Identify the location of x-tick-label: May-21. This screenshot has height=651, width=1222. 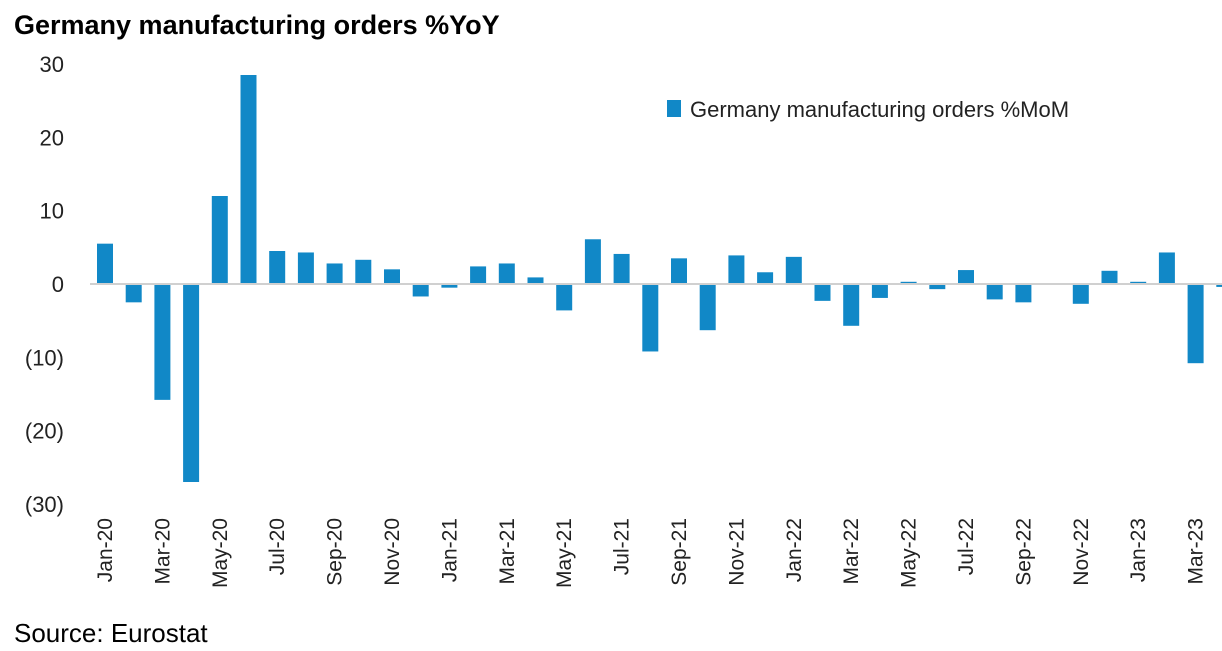
(564, 553).